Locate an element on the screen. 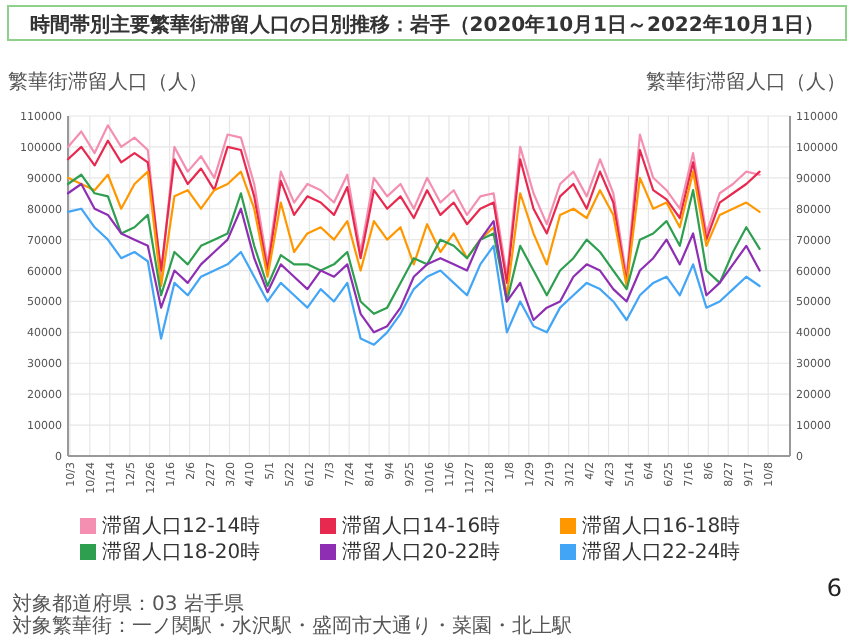  chart-title: 時間帯別主要繁華街滞留人口の日別推移：岩手（2020年10月1日～2022年10月1日） is located at coordinates (427, 25).